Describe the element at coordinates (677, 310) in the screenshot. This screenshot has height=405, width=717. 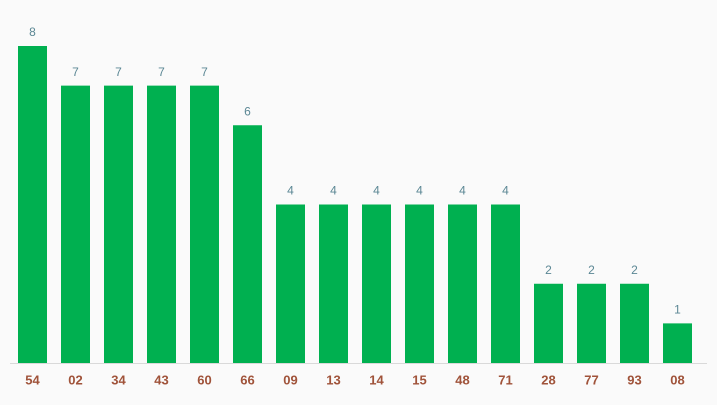
I see `value-label: 1` at that location.